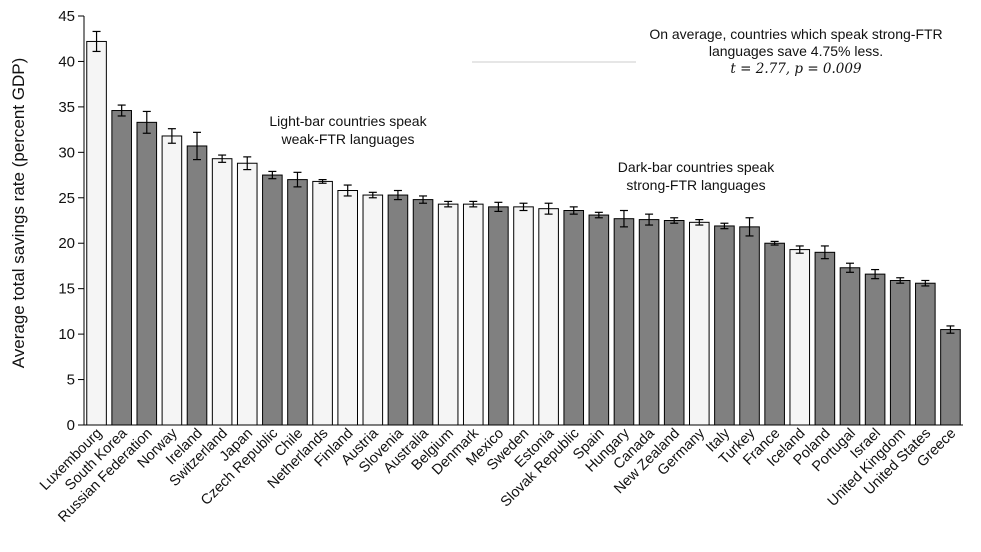 The height and width of the screenshot is (552, 981). What do you see at coordinates (473, 314) in the screenshot?
I see `bar-denmark` at bounding box center [473, 314].